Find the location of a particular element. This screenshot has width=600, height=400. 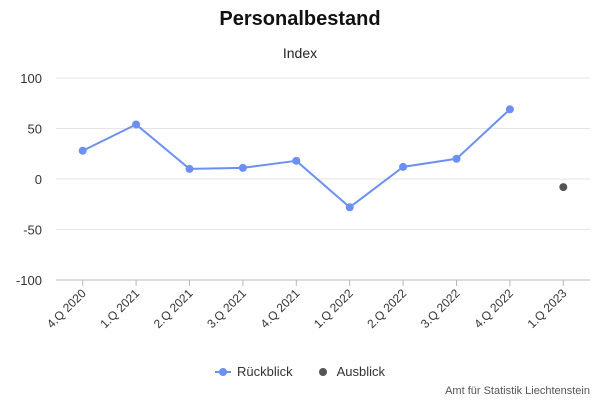

legend-item-ausblick: Ausblick is located at coordinates (350, 371).